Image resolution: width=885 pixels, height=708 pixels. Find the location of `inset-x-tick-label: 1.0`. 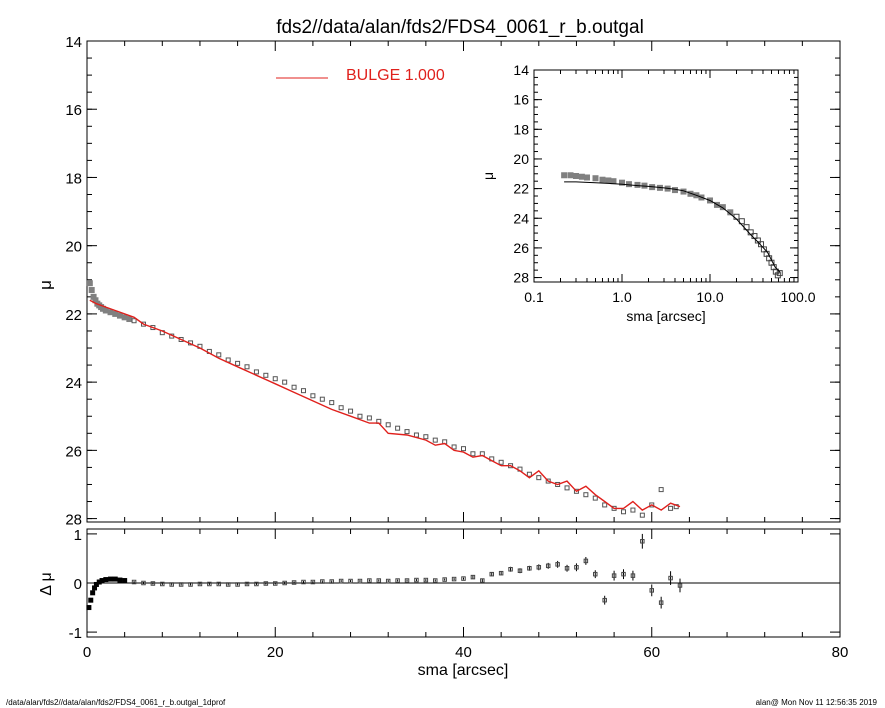

inset-x-tick-label: 1.0 is located at coordinates (622, 297).